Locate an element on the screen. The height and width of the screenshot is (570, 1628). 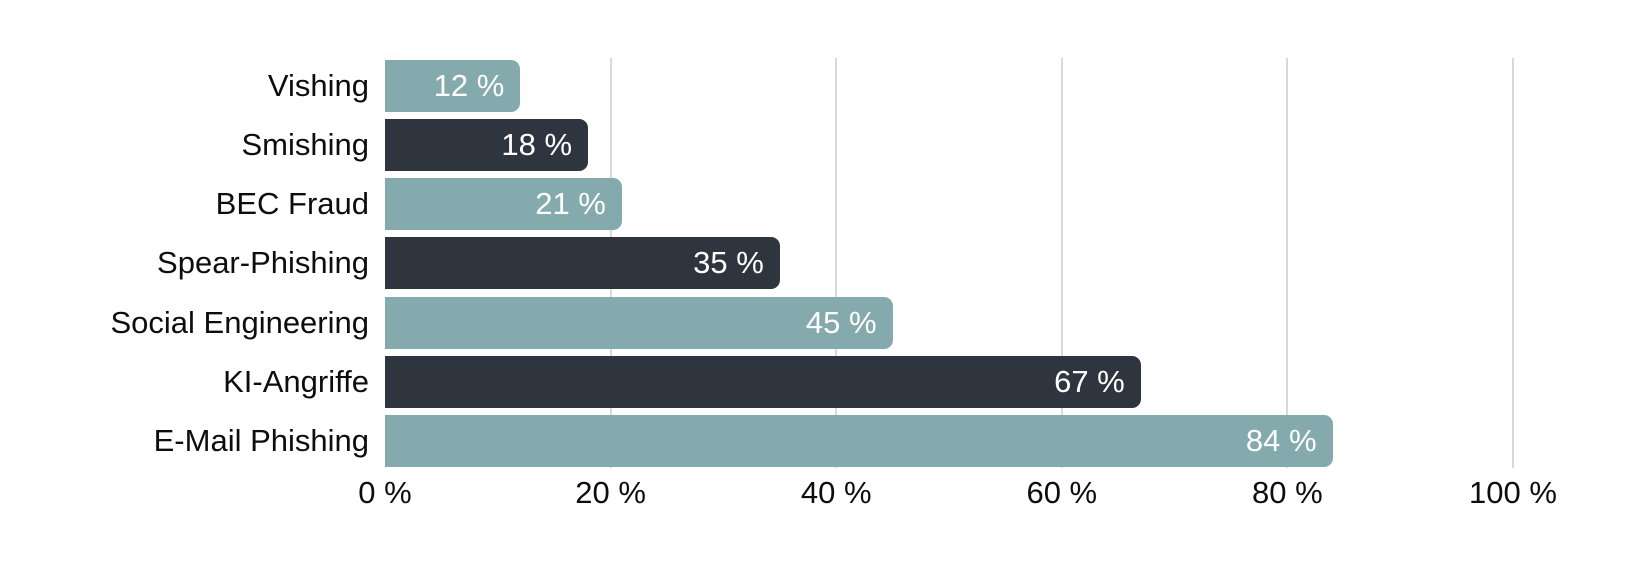
category-label: Vishing is located at coordinates (318, 85).